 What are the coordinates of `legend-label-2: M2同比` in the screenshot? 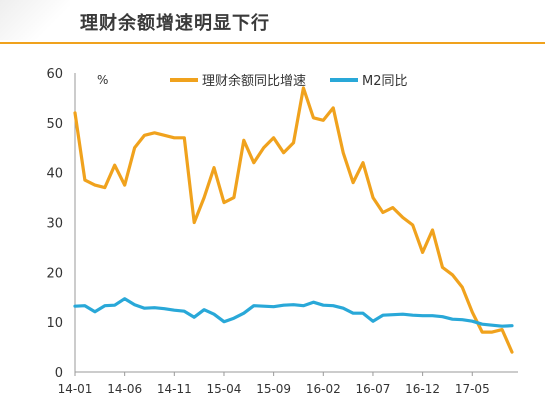 It's located at (385, 81).